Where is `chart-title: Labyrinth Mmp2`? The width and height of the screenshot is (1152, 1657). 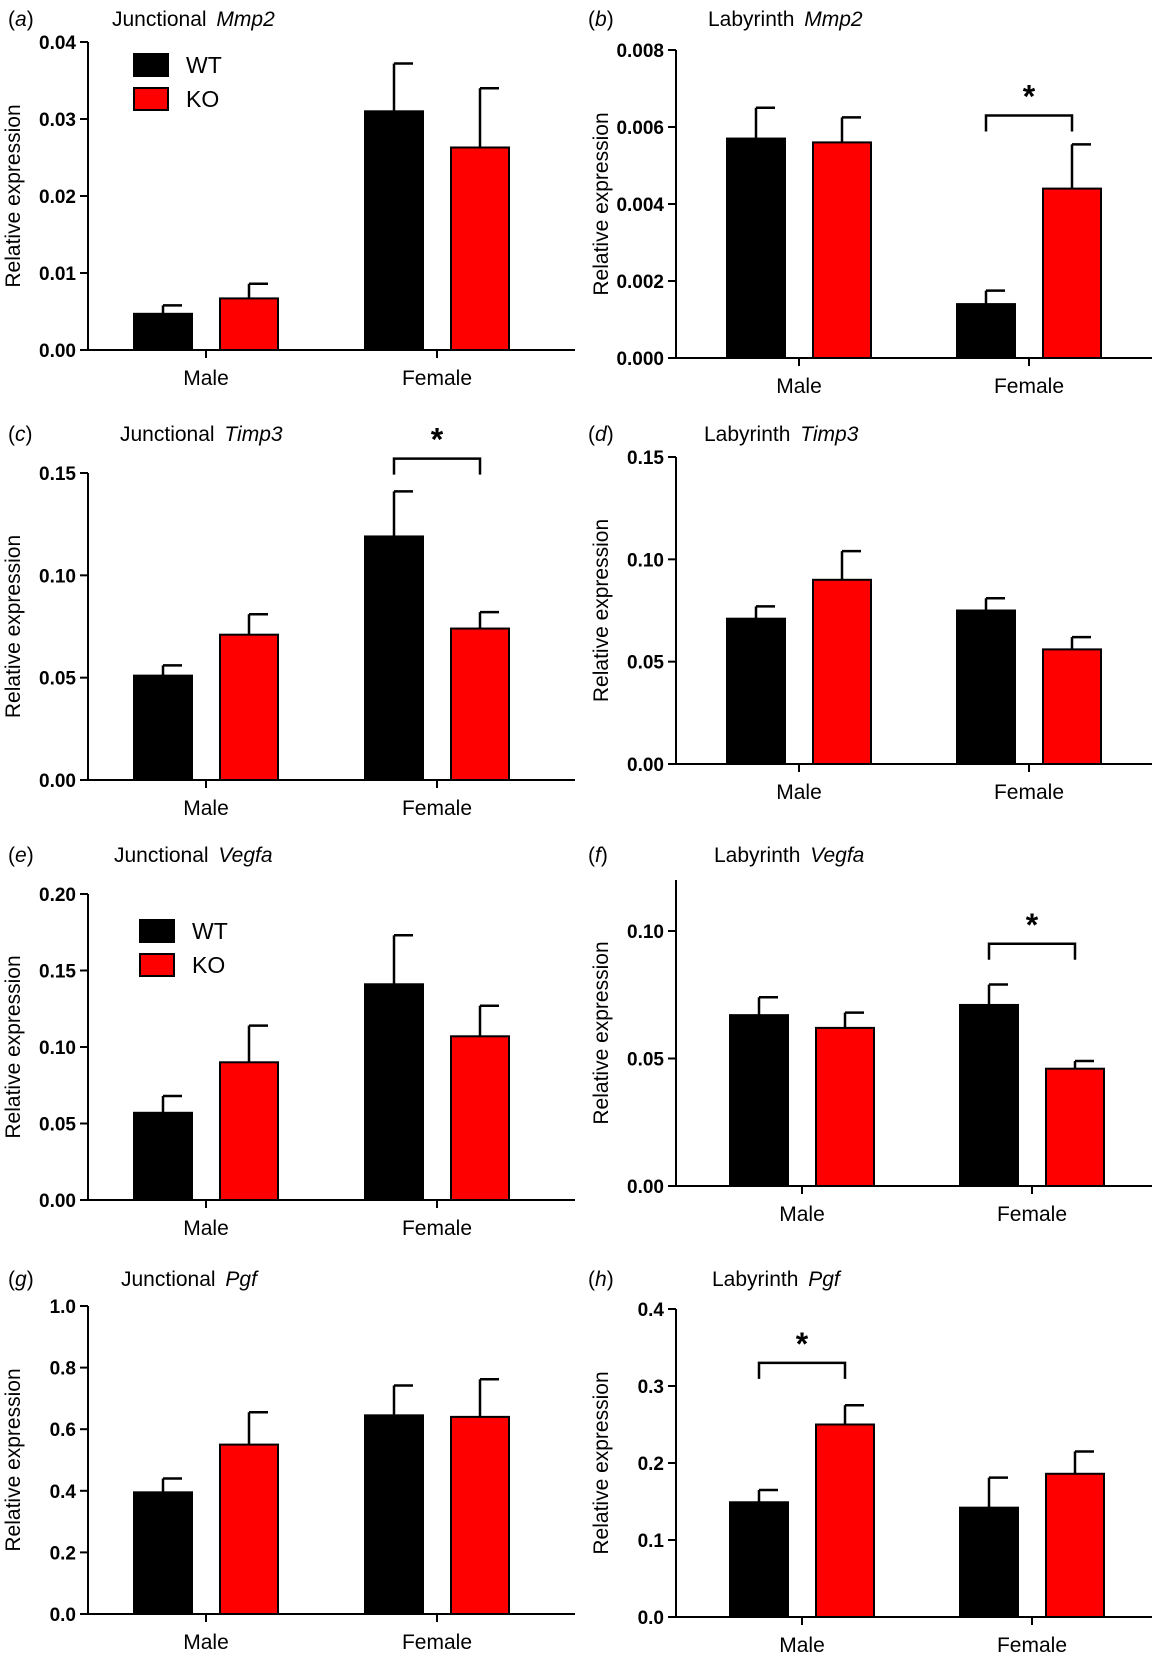
chart-title: Labyrinth Mmp2 is located at coordinates (785, 19).